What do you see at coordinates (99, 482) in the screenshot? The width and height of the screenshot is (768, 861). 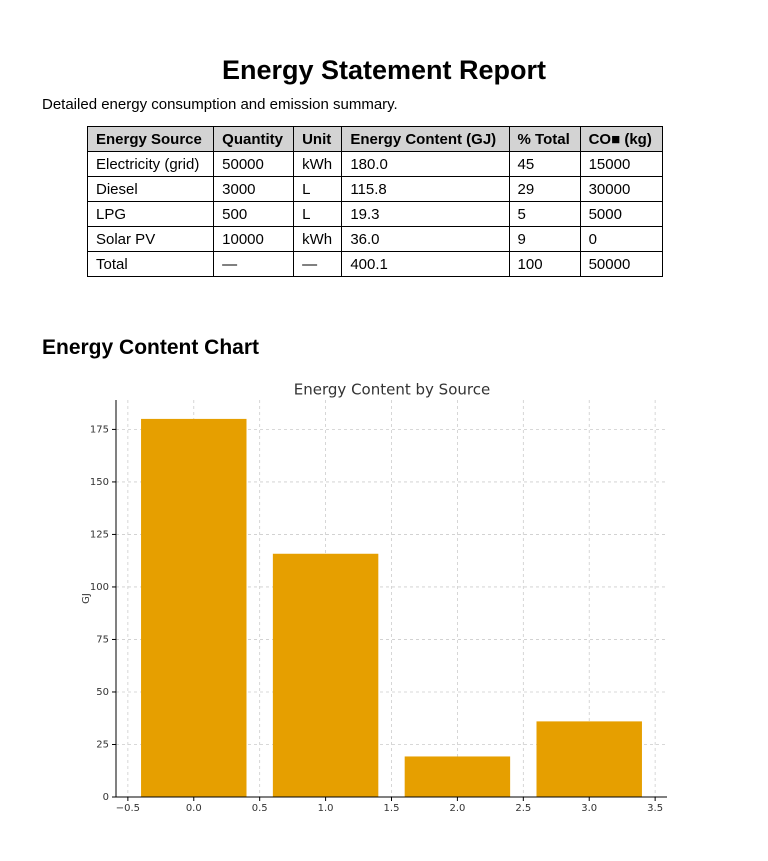 I see `y-tick-label: 150` at bounding box center [99, 482].